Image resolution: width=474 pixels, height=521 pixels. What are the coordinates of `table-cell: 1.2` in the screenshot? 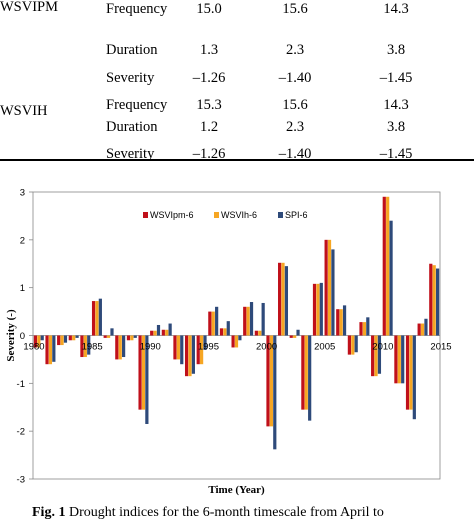 It's located at (209, 127).